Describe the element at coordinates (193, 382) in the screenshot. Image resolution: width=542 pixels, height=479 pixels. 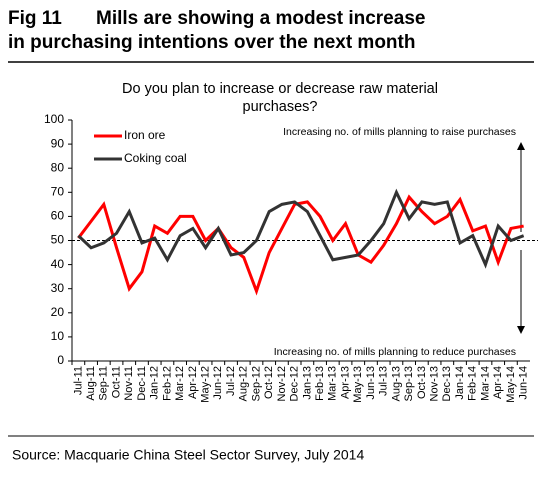
I see `x-tick-label: Apr-12` at that location.